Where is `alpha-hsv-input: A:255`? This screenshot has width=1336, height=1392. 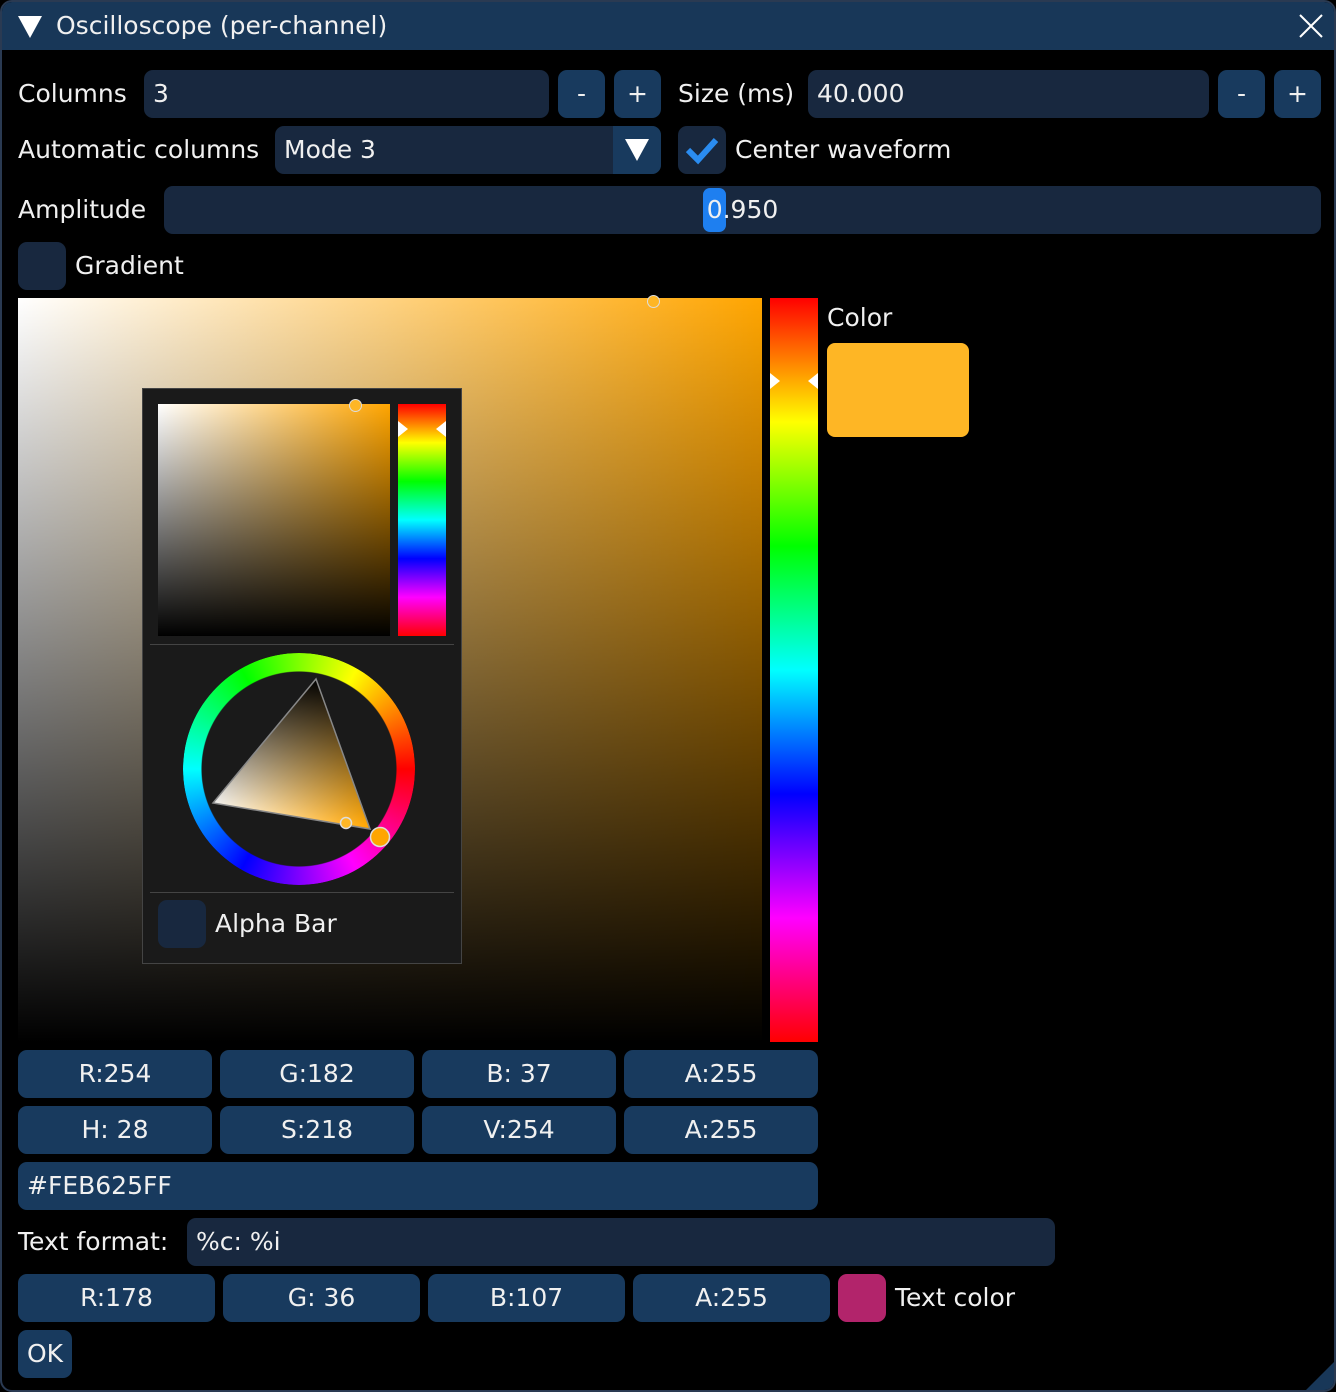 alpha-hsv-input: A:255 is located at coordinates (721, 1130).